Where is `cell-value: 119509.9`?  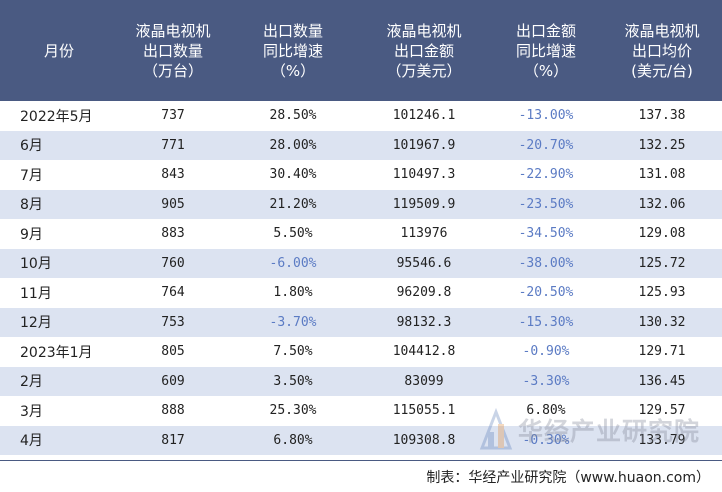 cell-value: 119509.9 is located at coordinates (424, 204).